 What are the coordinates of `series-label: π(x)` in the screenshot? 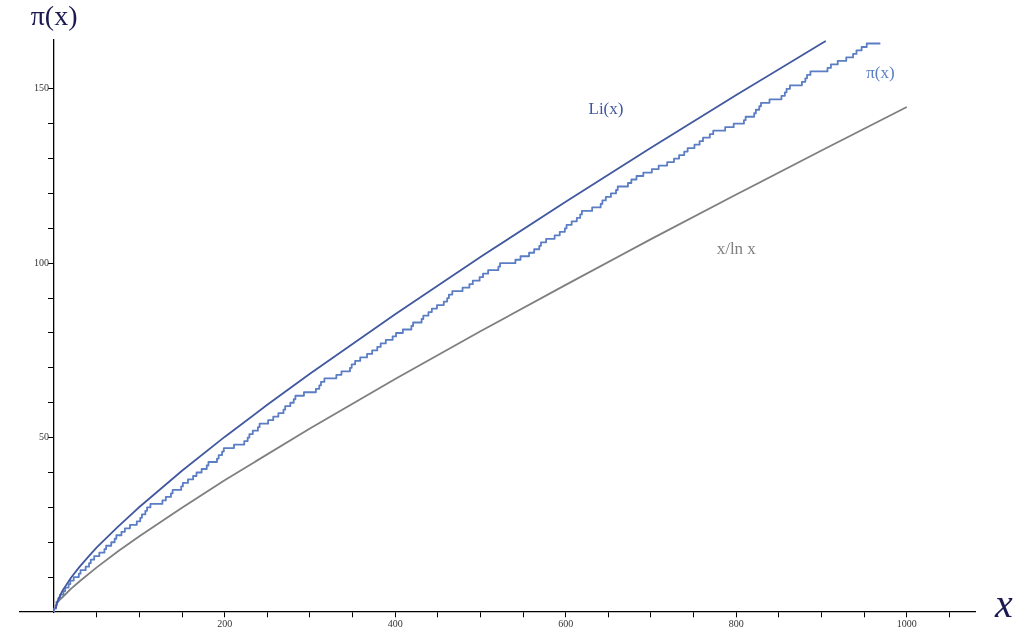 It's located at (880, 72).